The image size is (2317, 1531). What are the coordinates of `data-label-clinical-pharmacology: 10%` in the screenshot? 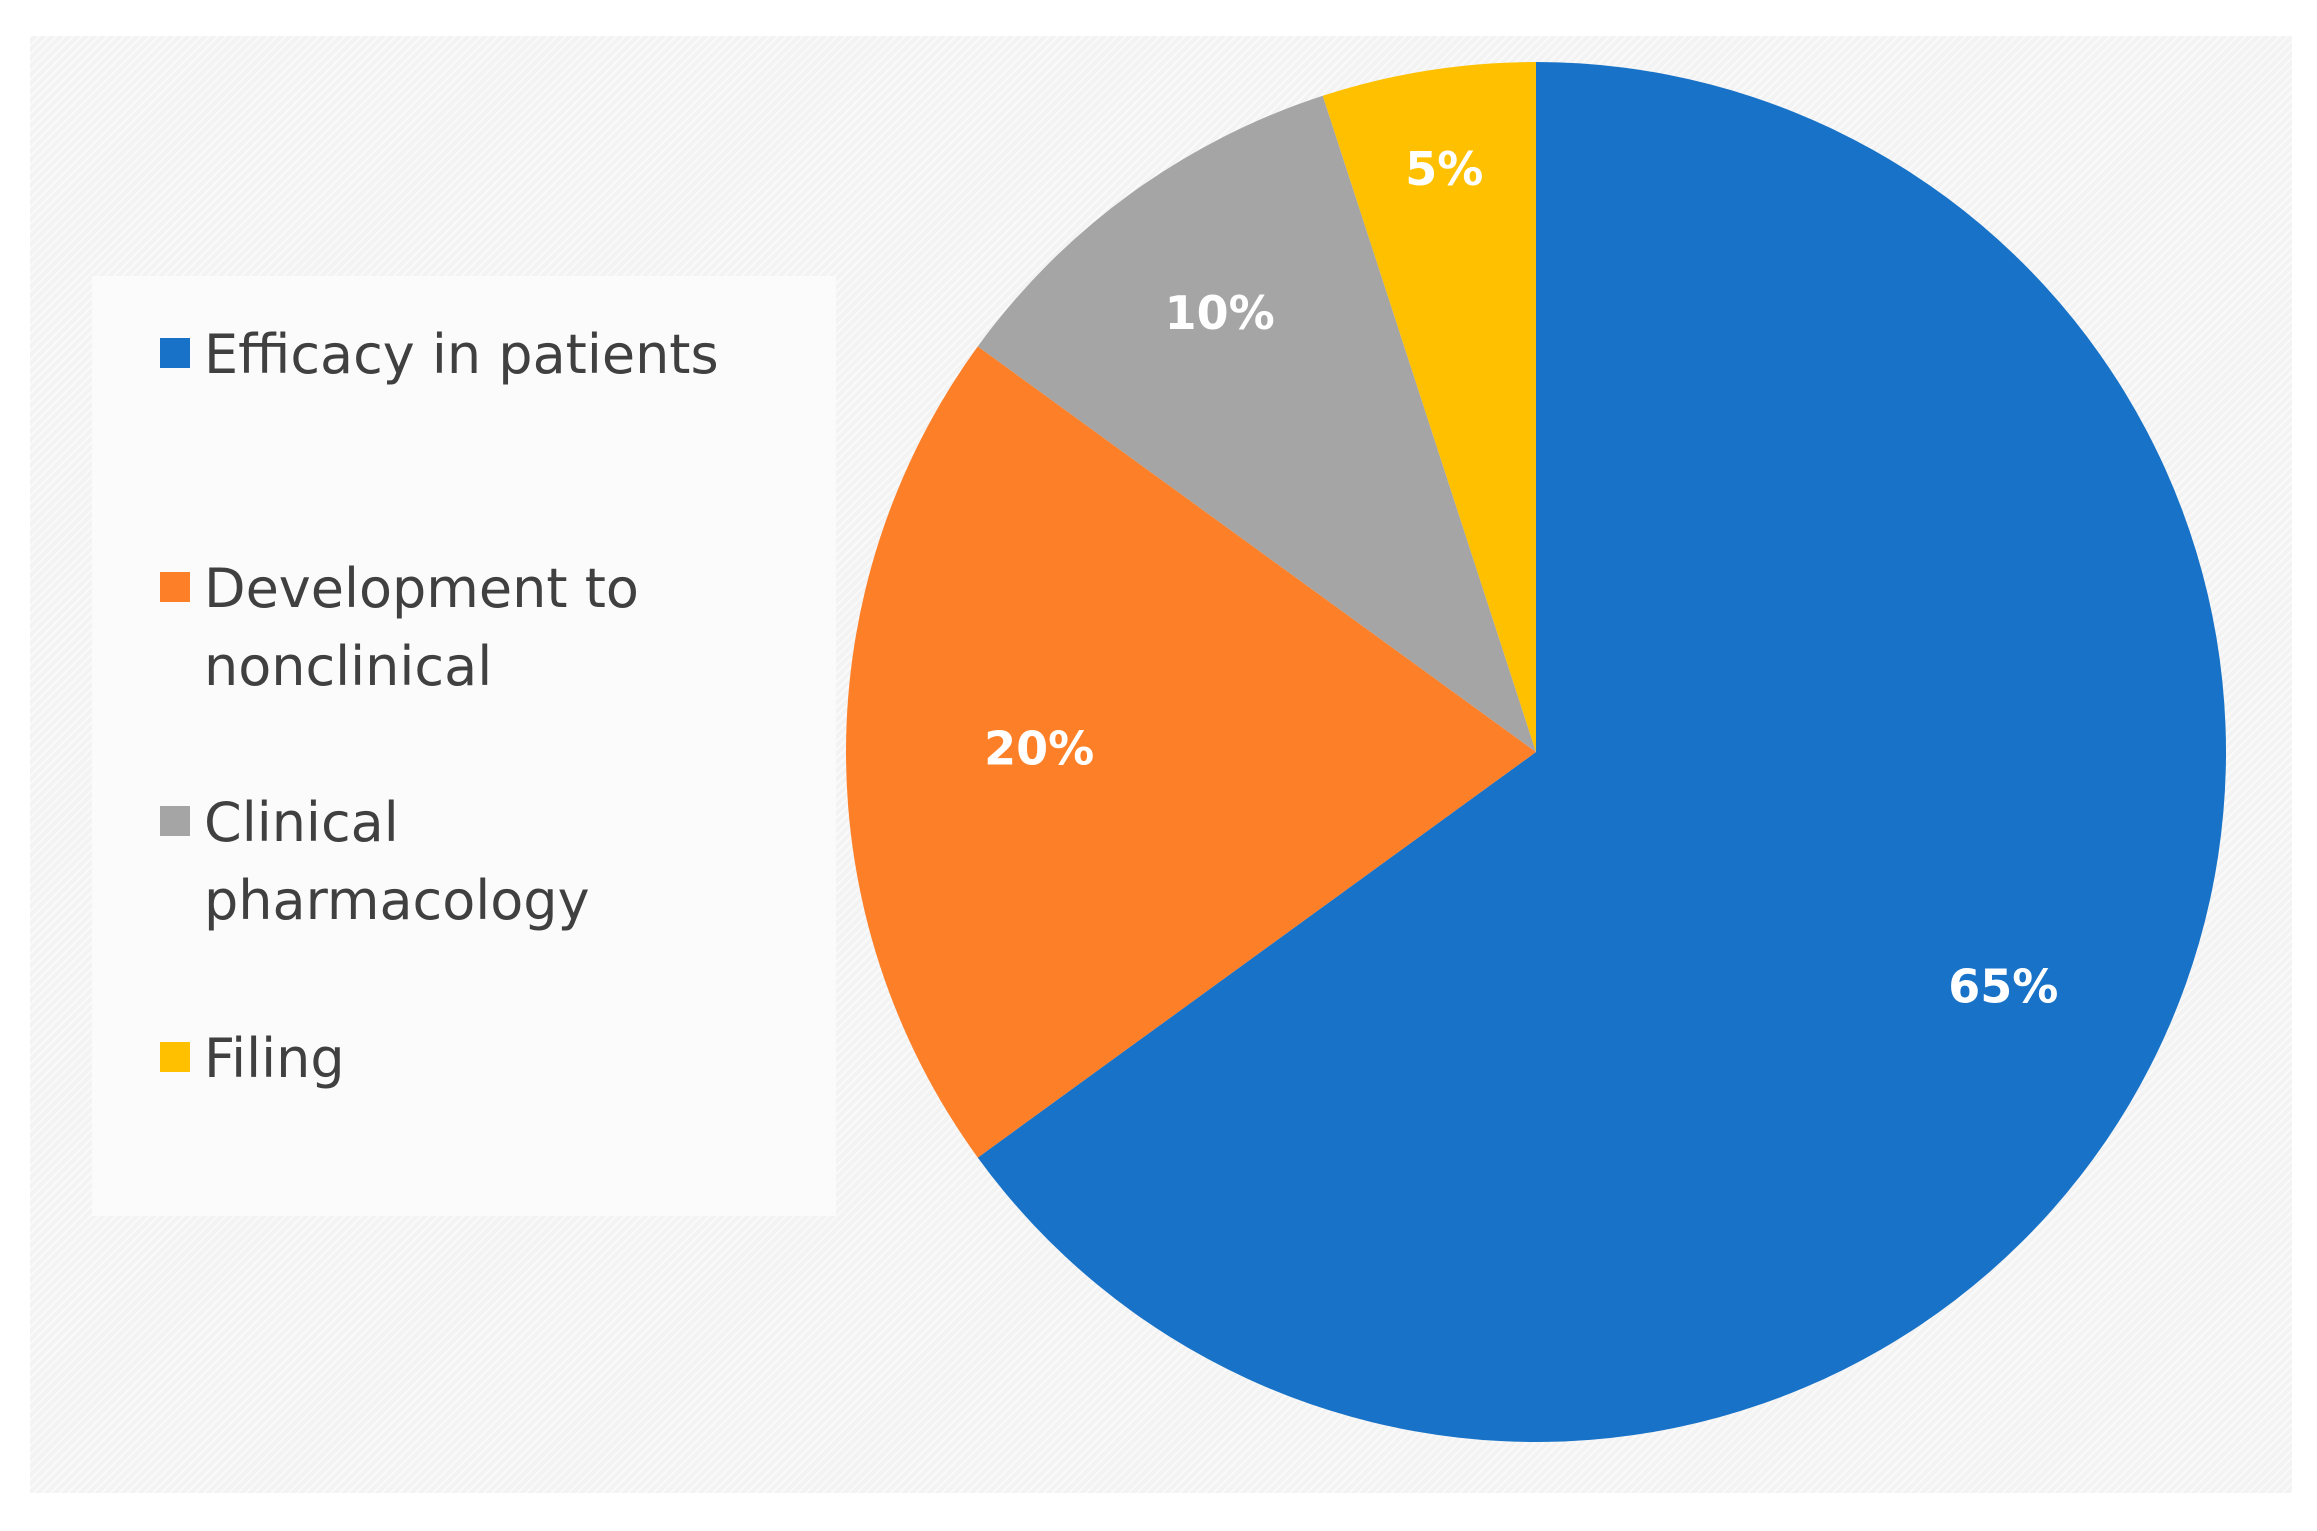 It's located at (1220, 313).